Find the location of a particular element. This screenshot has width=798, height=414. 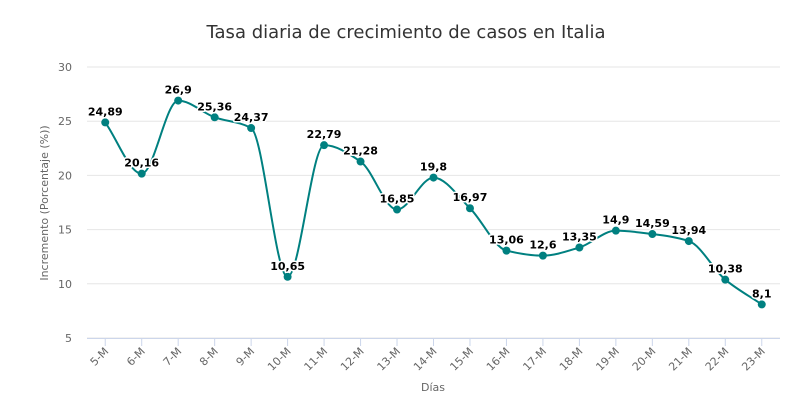

x-tick-label: 9-M is located at coordinates (246, 357).